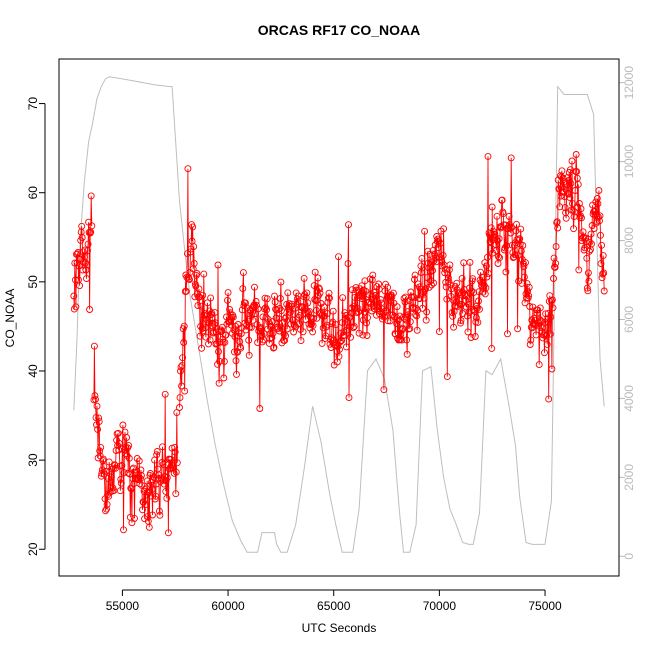  I want to click on y2-tick-label: 12000, so click(629, 83).